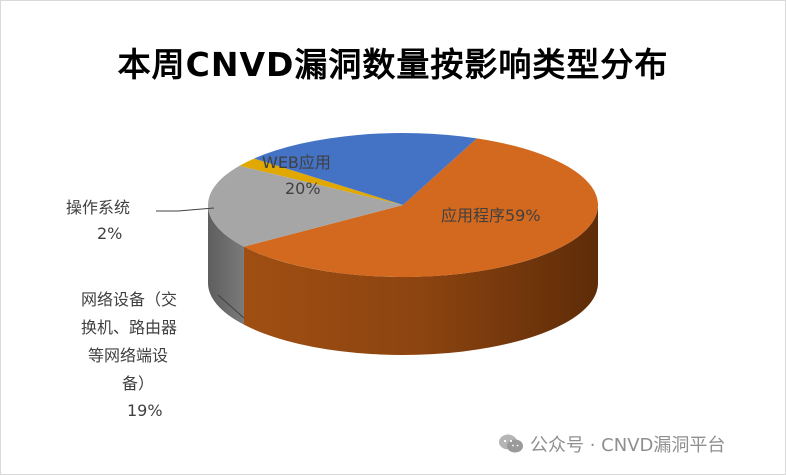 This screenshot has height=475, width=786. What do you see at coordinates (185, 209) in the screenshot?
I see `os-leader-line` at bounding box center [185, 209].